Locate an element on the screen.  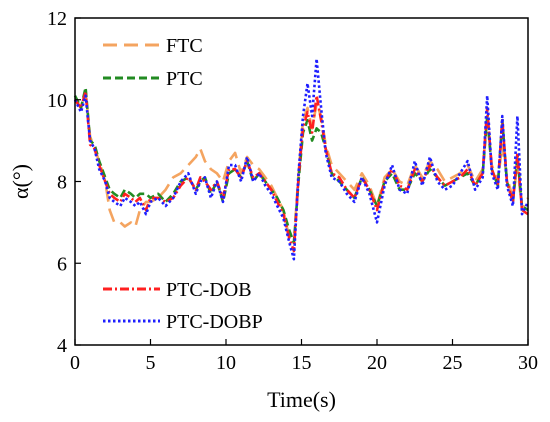
legend-label-ptc: PTC is located at coordinates (184, 79).